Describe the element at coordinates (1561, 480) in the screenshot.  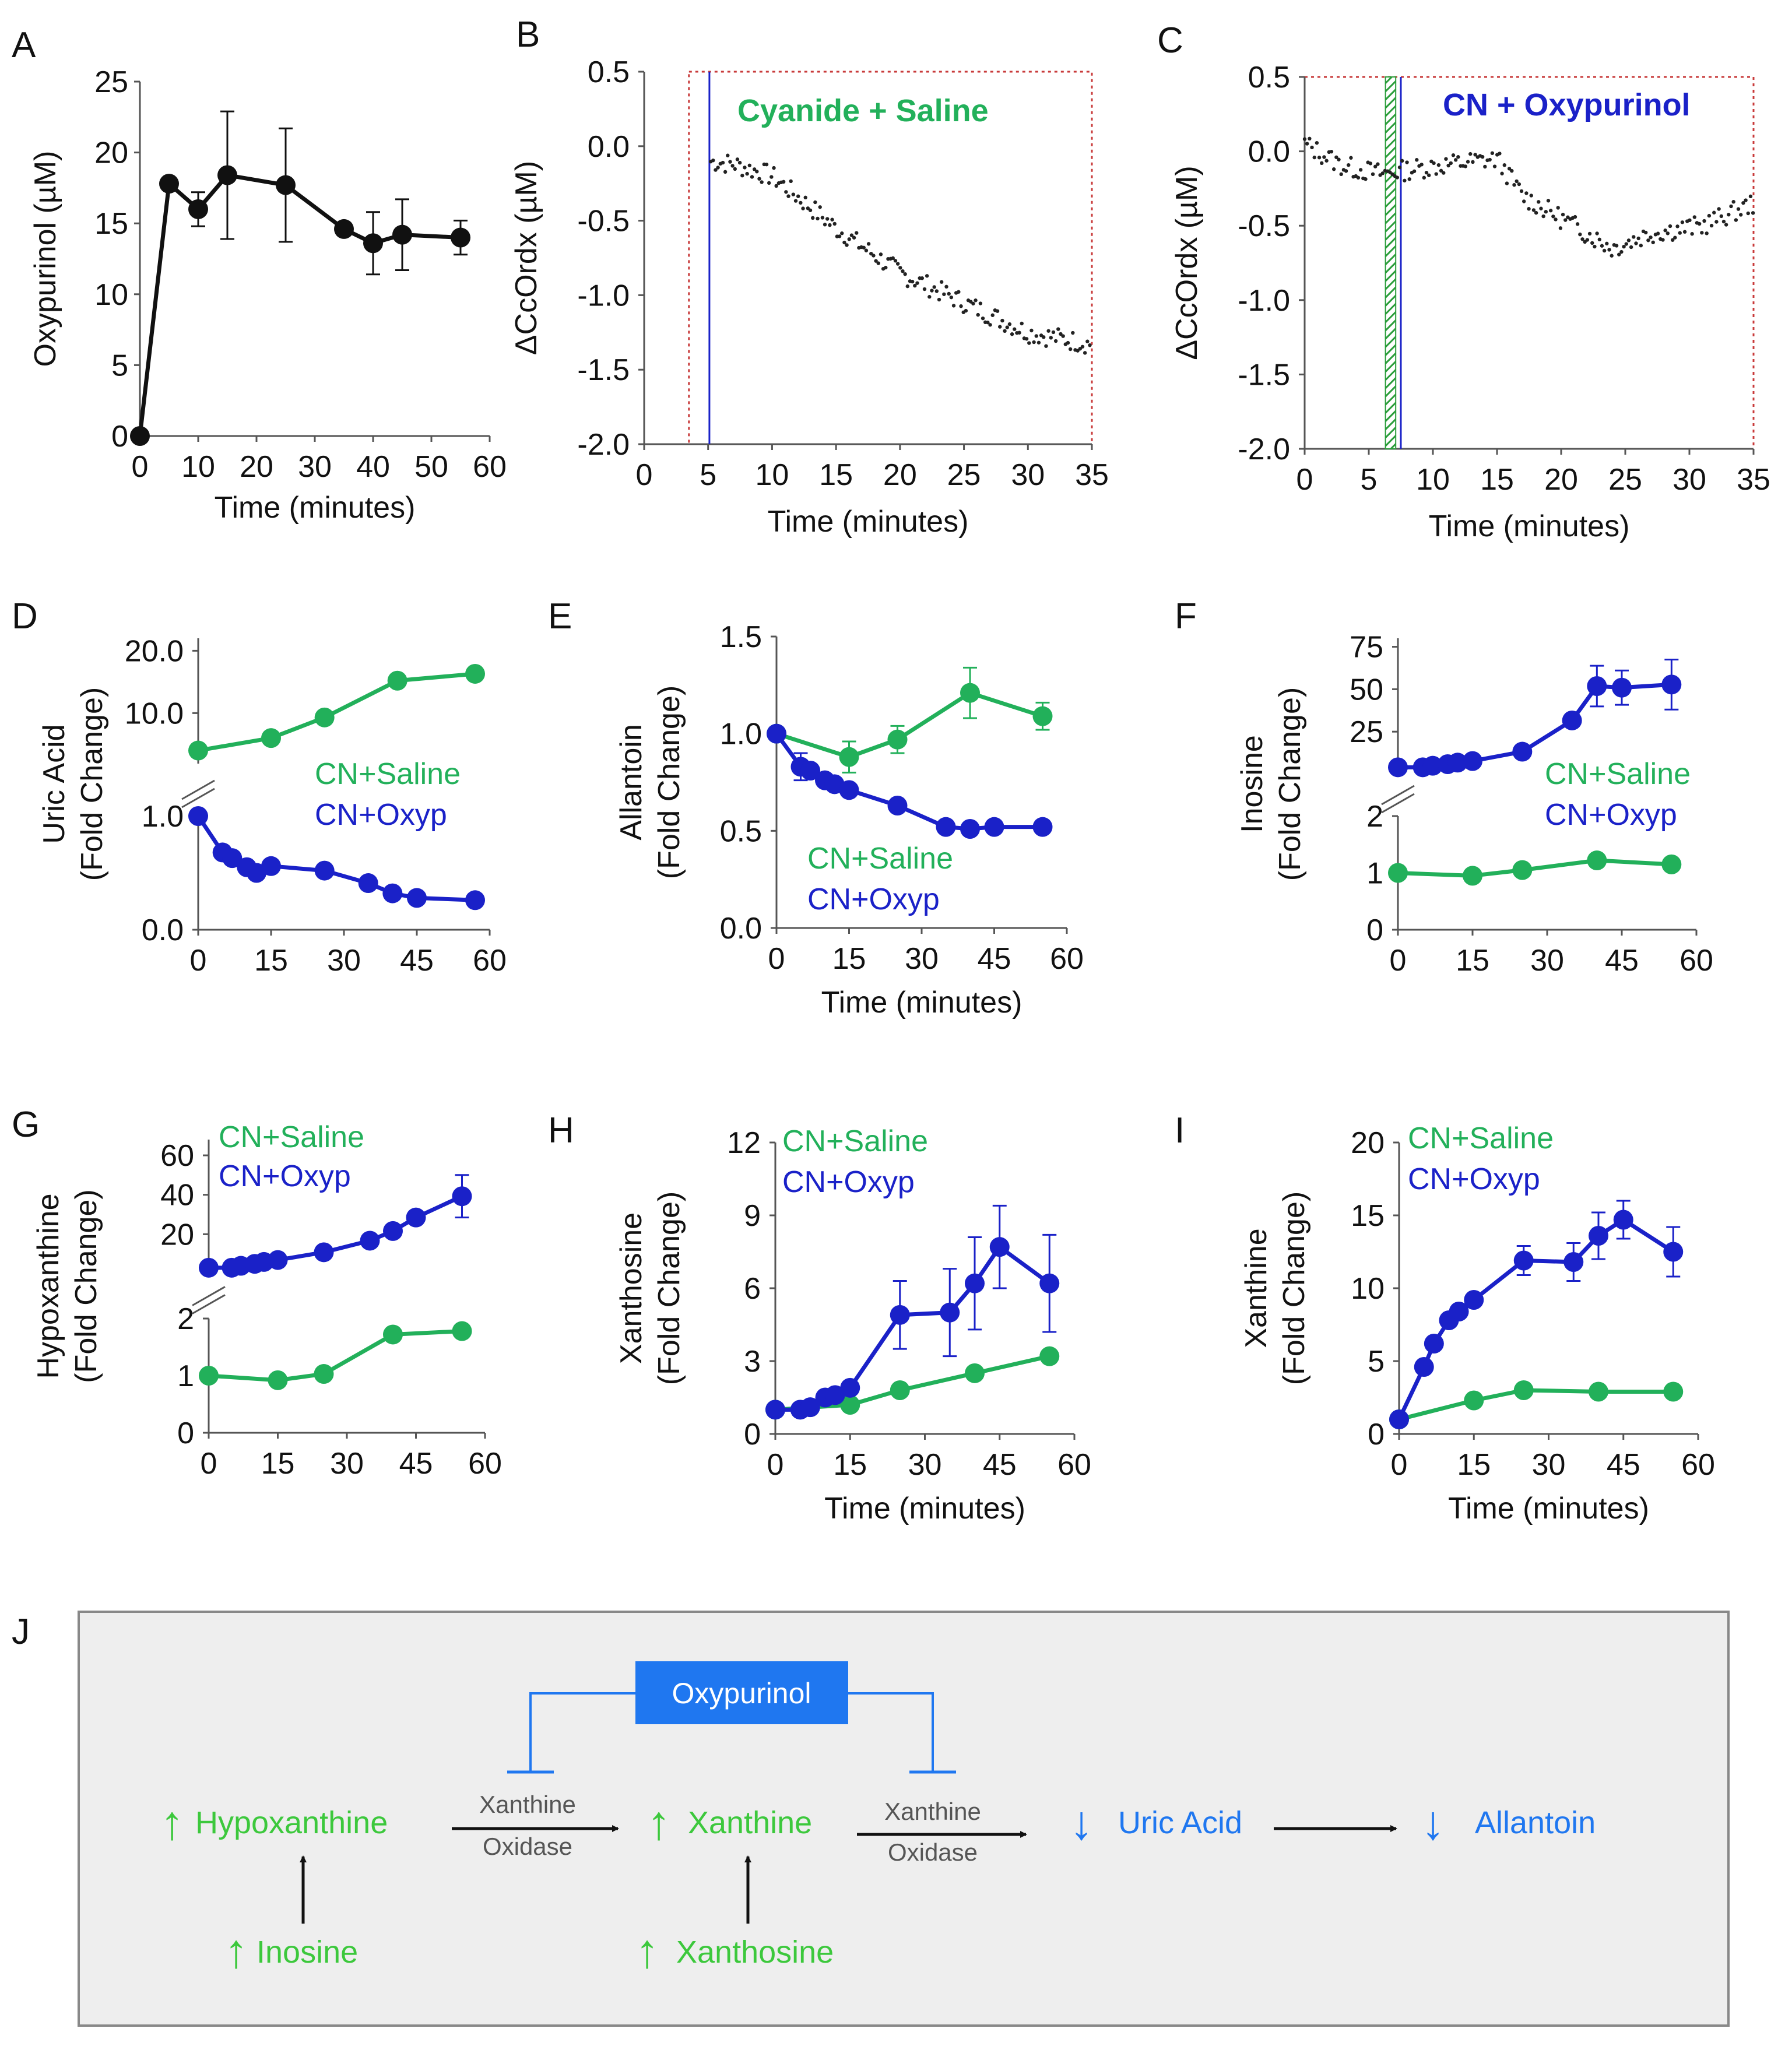
I see `x-tick-label: 20` at that location.